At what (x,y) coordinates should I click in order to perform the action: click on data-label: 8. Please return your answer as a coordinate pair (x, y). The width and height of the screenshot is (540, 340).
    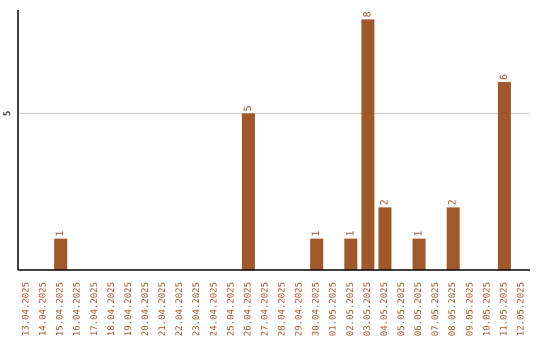
    Looking at the image, I should click on (368, 14).